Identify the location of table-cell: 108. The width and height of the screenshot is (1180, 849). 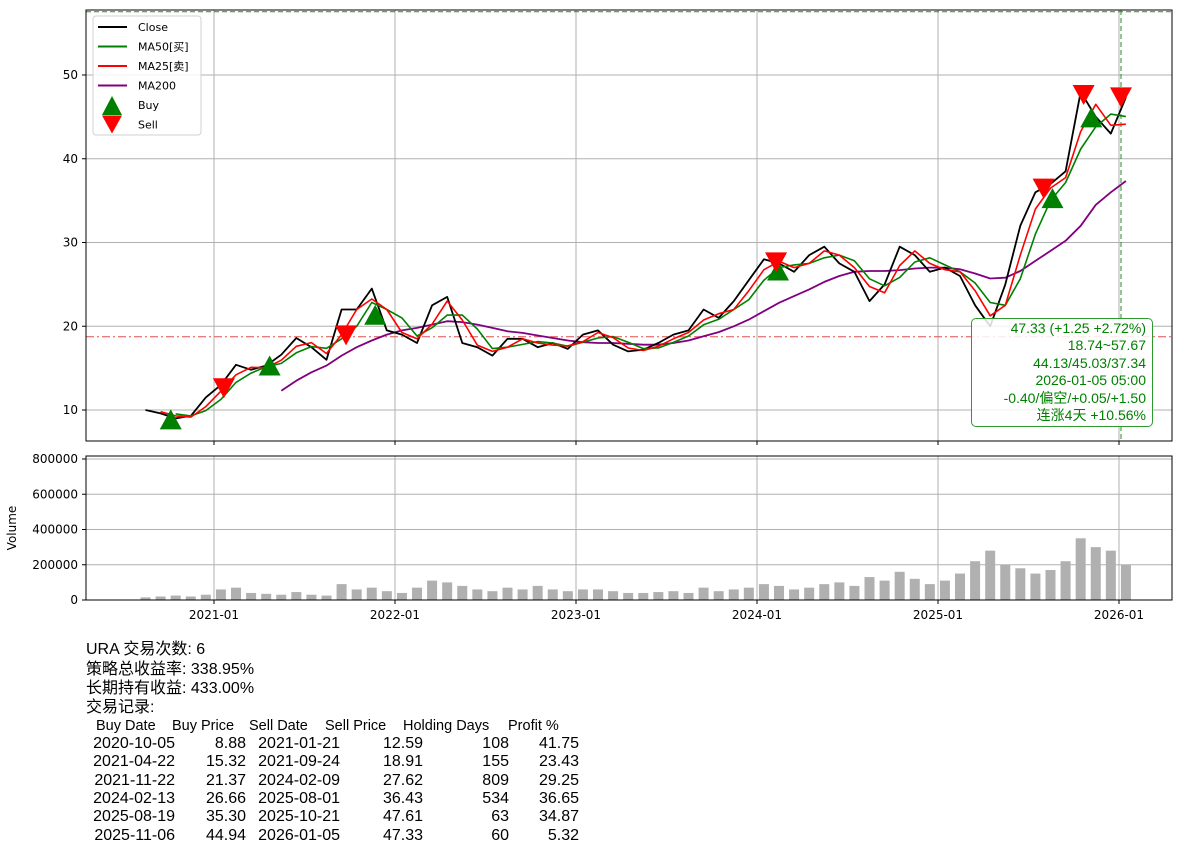
(495, 743).